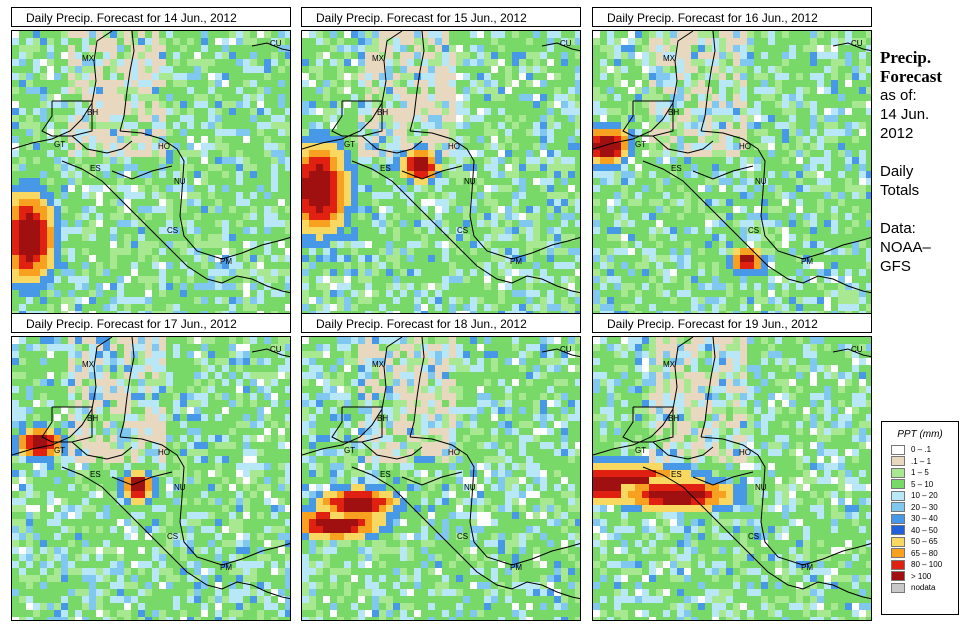  What do you see at coordinates (924, 553) in the screenshot?
I see `legend-label: 65 – 80` at bounding box center [924, 553].